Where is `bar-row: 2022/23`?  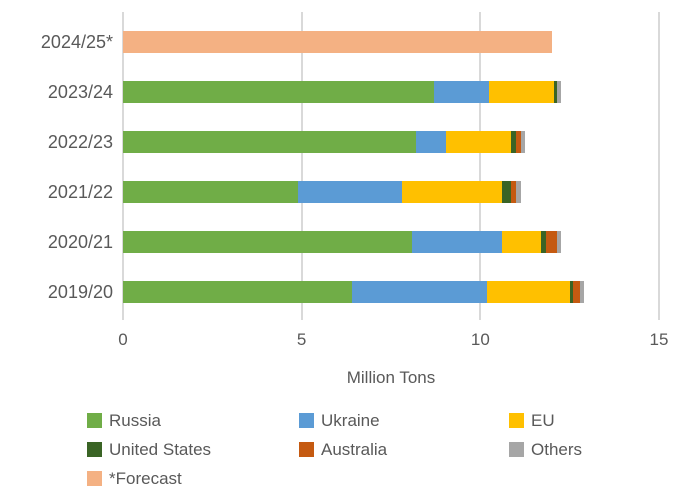
bar-row: 2022/23 is located at coordinates (340, 142).